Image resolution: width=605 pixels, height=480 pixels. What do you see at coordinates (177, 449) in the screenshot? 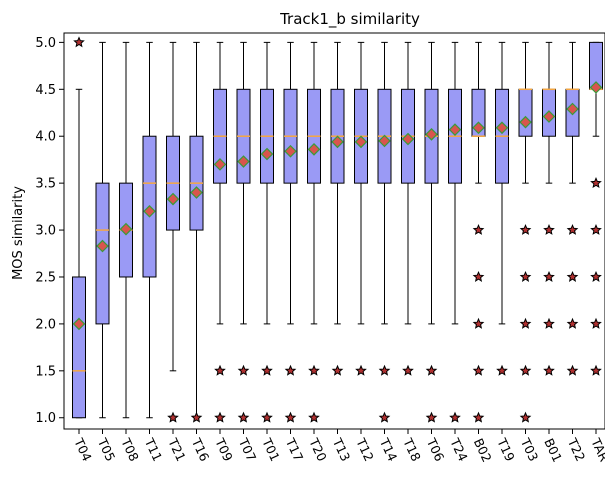
I see `x-tick-label: T21` at bounding box center [177, 449].